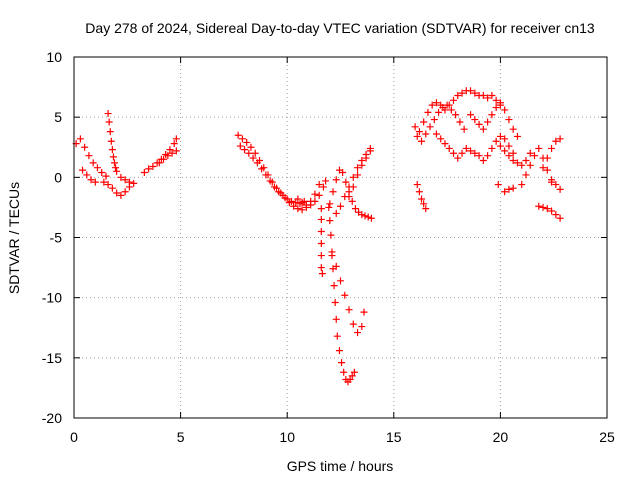 This screenshot has height=485, width=640. I want to click on y-tick-label: -10, so click(52, 298).